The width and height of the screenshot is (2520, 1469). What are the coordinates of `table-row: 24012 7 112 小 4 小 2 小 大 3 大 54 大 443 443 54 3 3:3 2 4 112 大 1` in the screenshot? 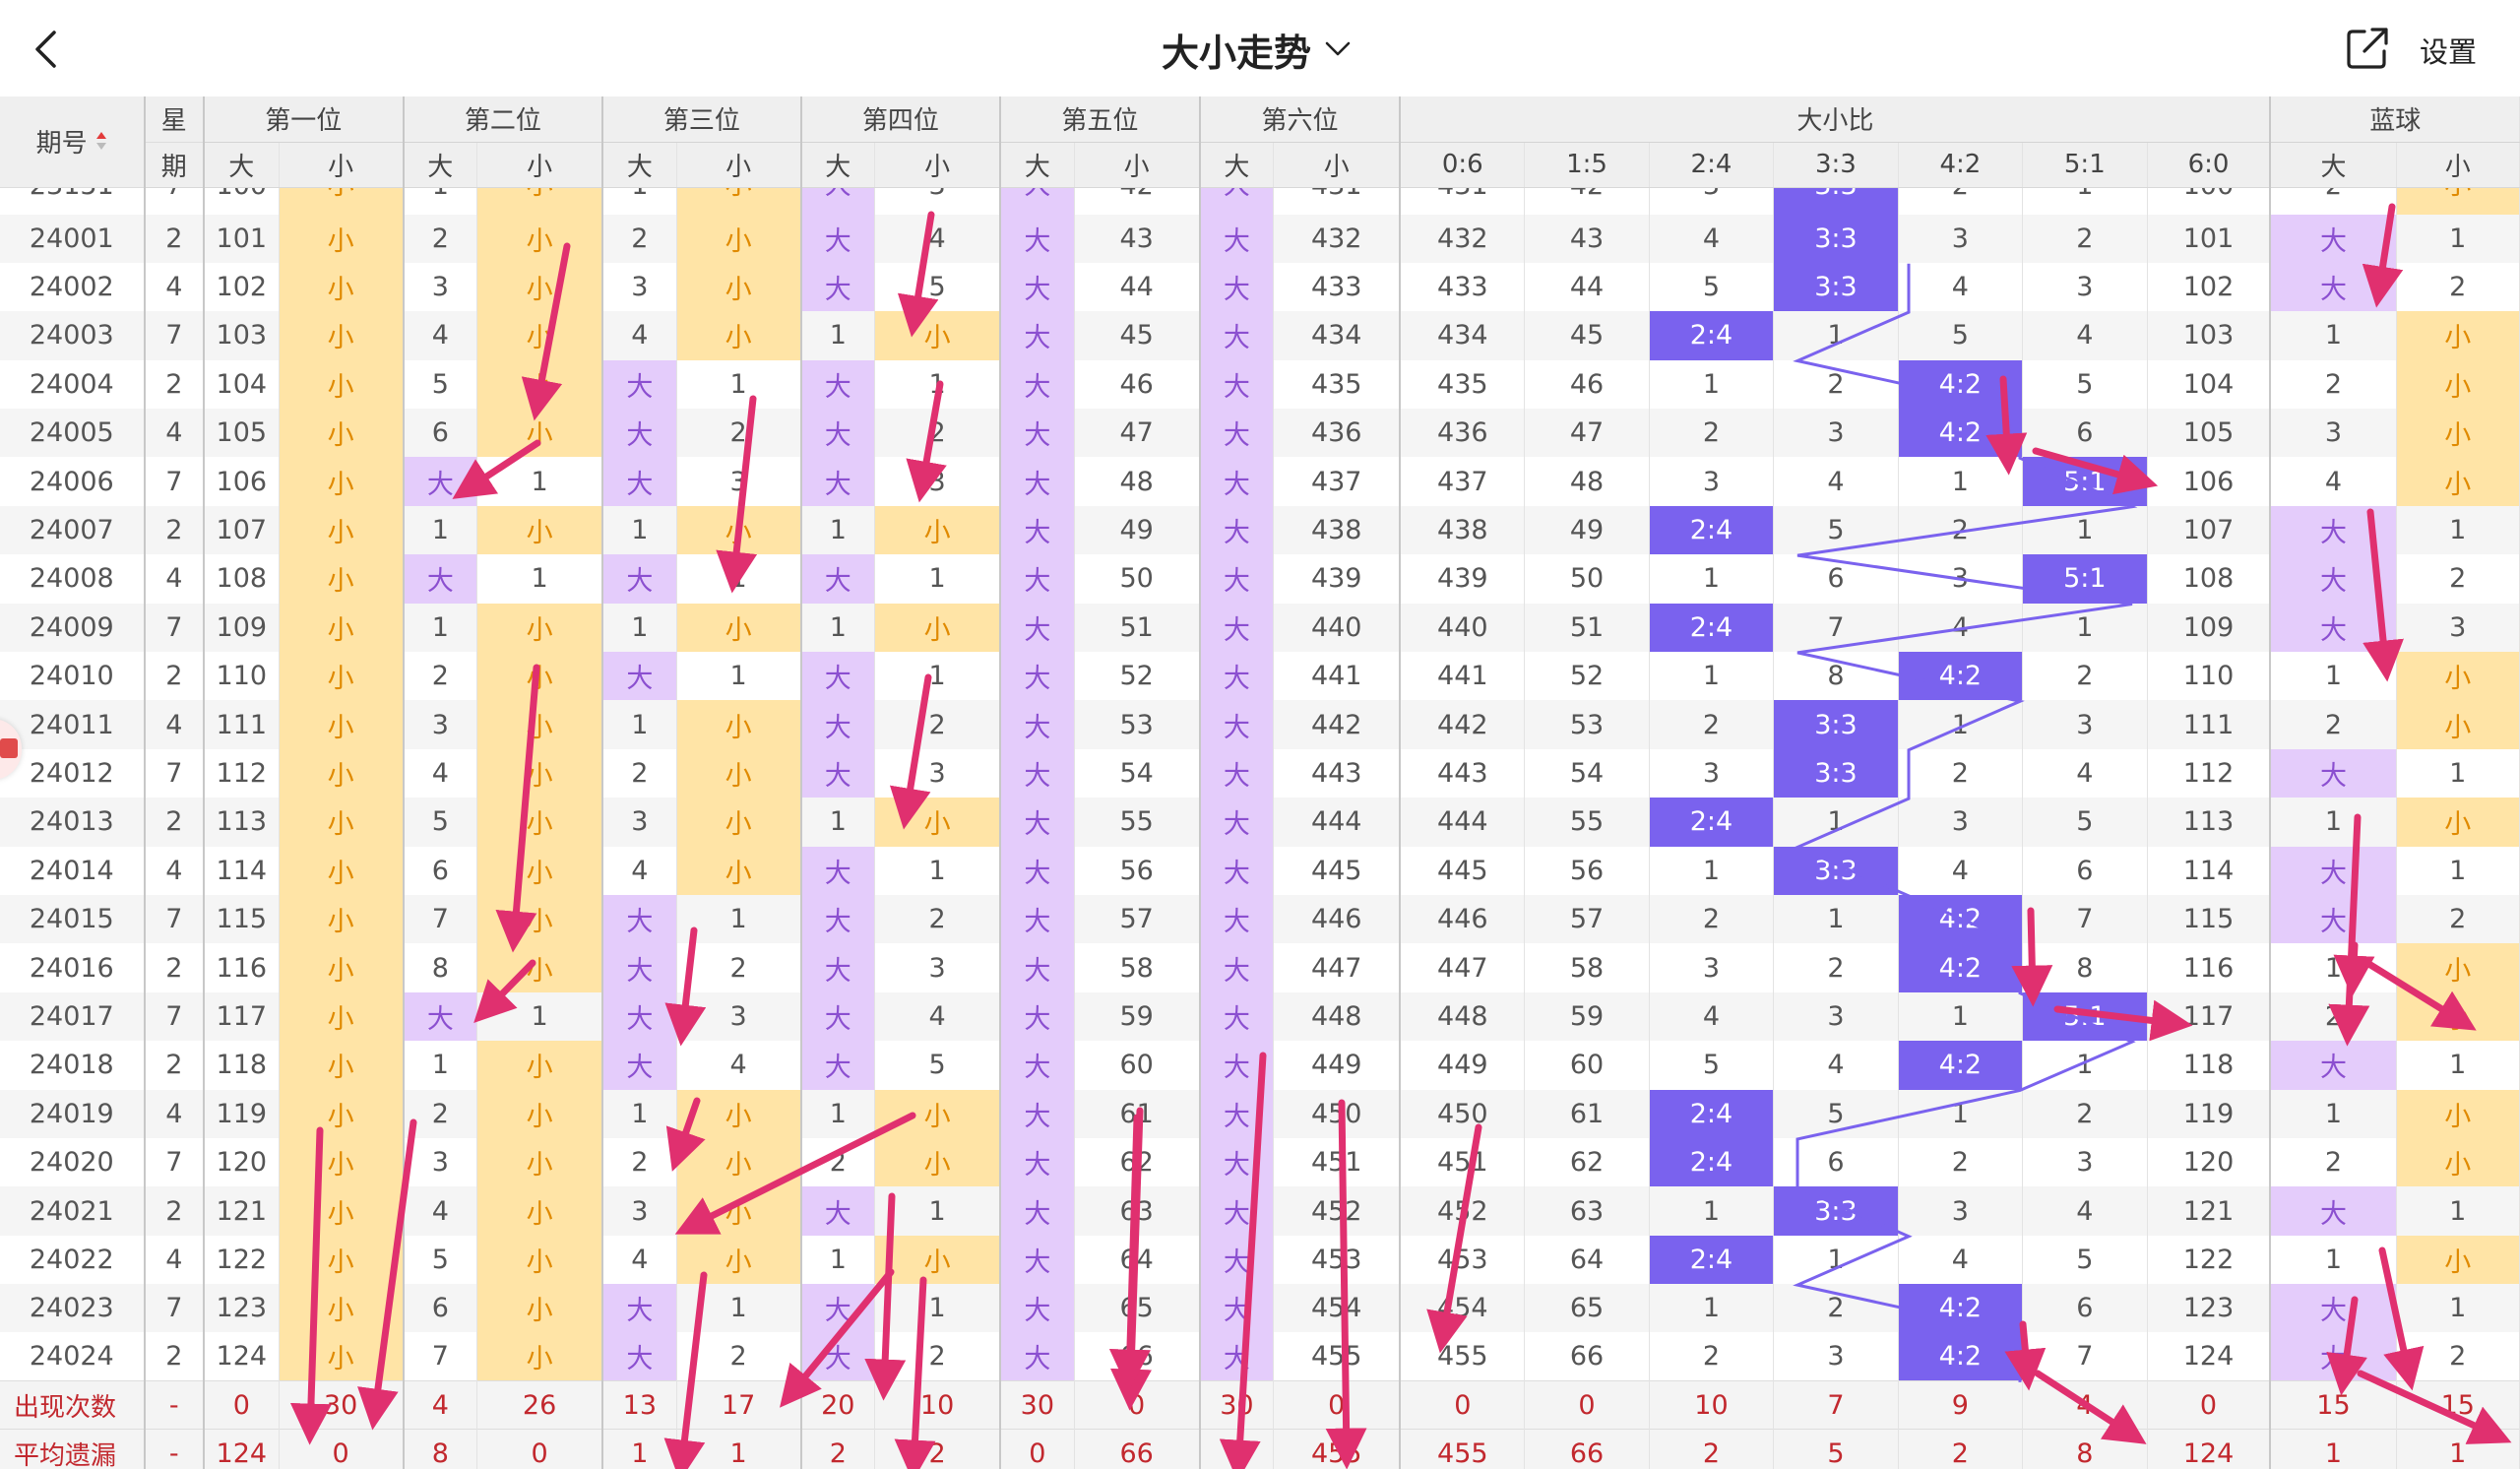 It's located at (1260, 773).